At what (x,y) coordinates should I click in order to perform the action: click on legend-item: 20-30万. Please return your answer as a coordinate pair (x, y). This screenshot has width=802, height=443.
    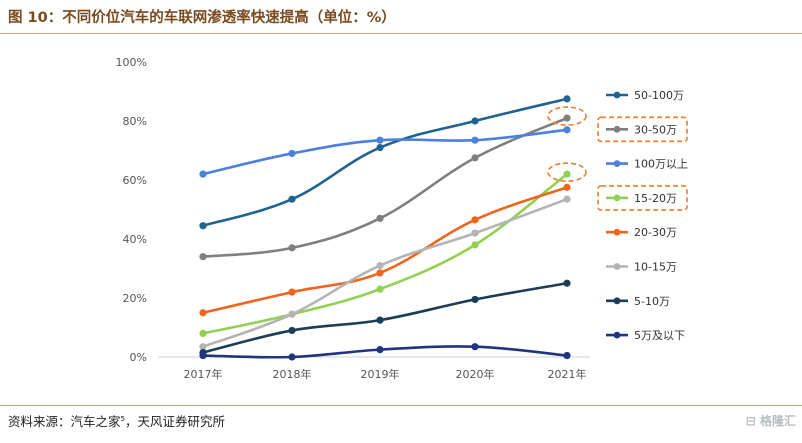
    Looking at the image, I should click on (641, 232).